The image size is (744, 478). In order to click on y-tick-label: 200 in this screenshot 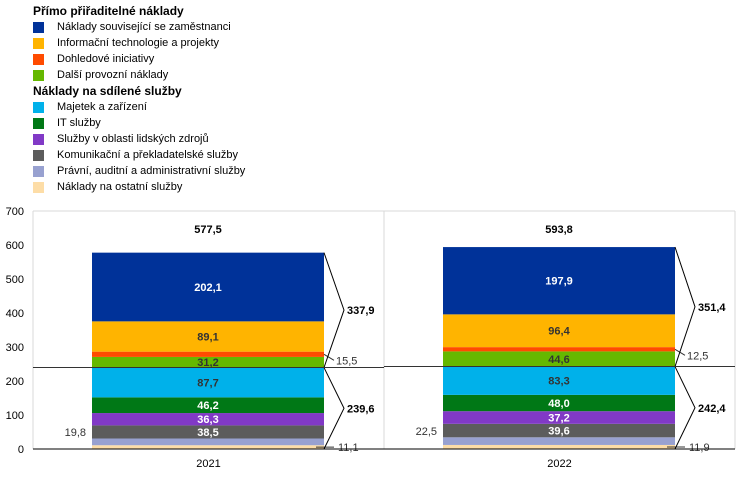, I will do `click(15, 382)`.